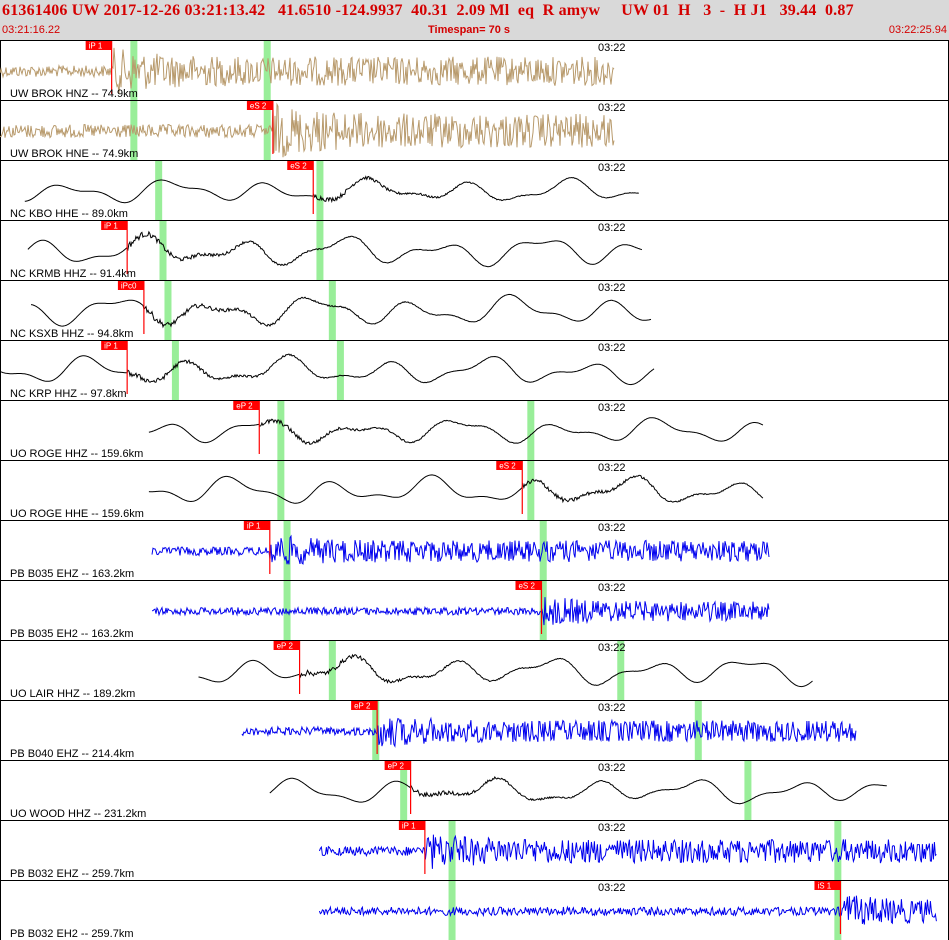 The width and height of the screenshot is (949, 940). I want to click on trace-label: NC KRMB HHZ -- 91.4km, so click(73, 274).